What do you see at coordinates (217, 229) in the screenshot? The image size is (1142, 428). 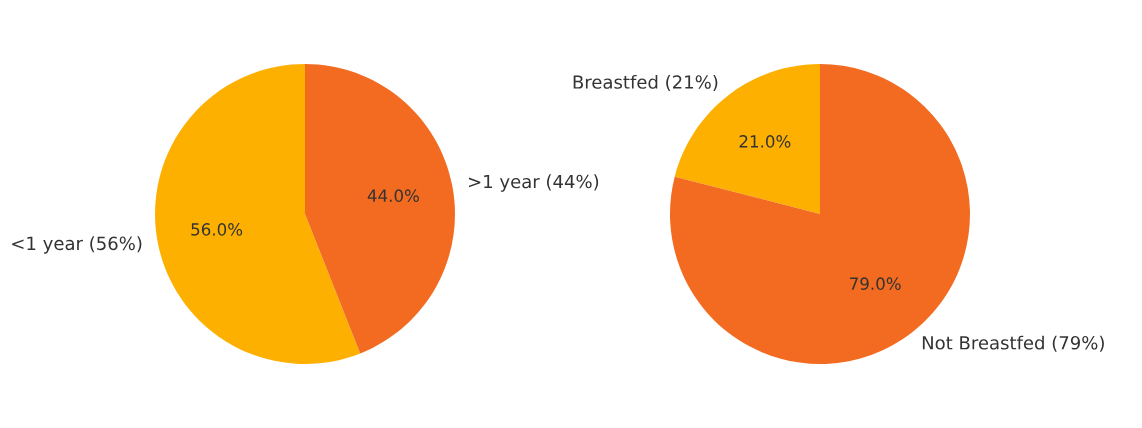 I see `data-label: 56.0%` at bounding box center [217, 229].